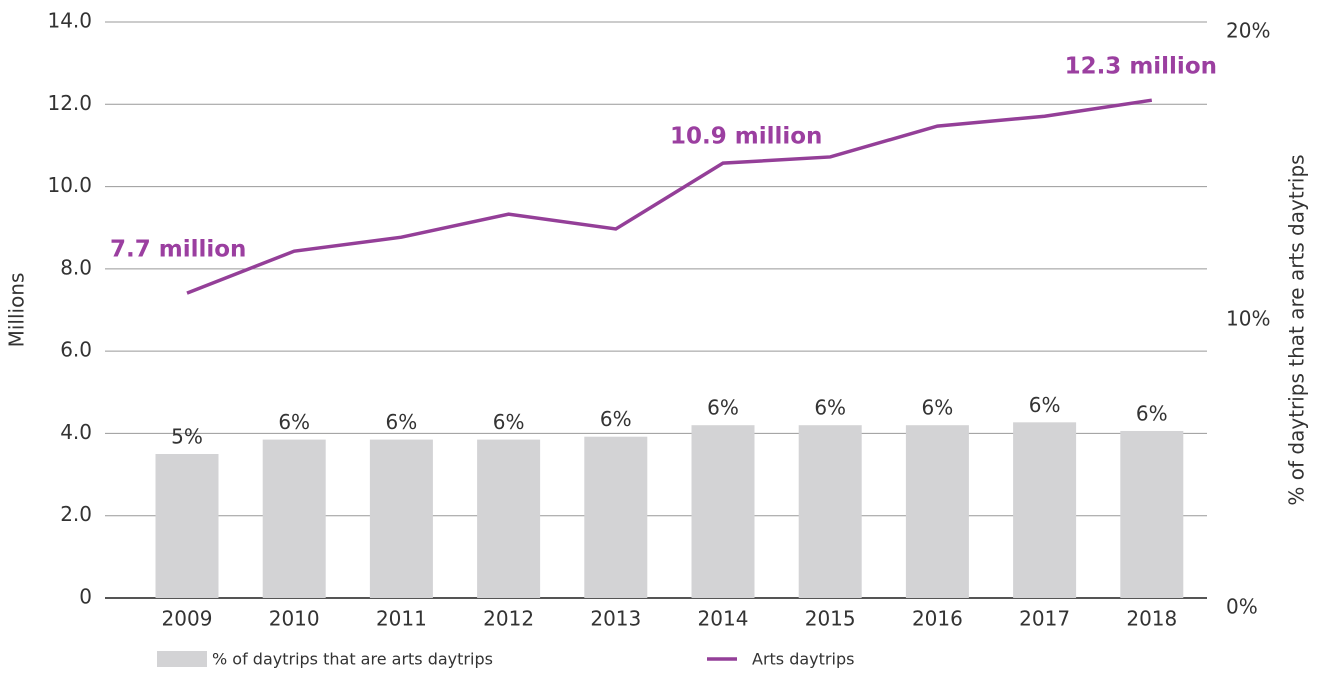 This screenshot has width=1321, height=673. Describe the element at coordinates (1151, 619) in the screenshot. I see `x-tick-label: 2018` at that location.